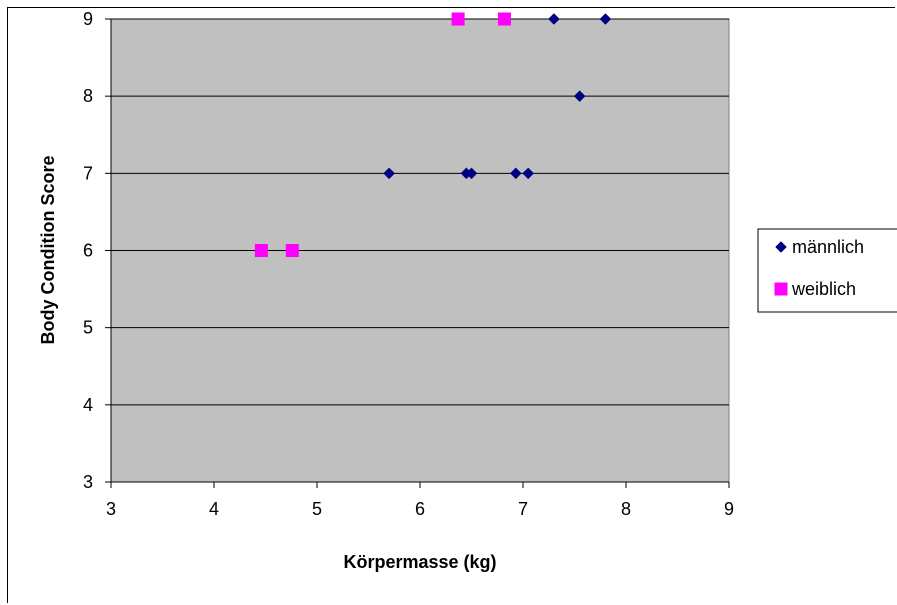 The height and width of the screenshot is (605, 897). I want to click on x-tick-label: 4, so click(214, 509).